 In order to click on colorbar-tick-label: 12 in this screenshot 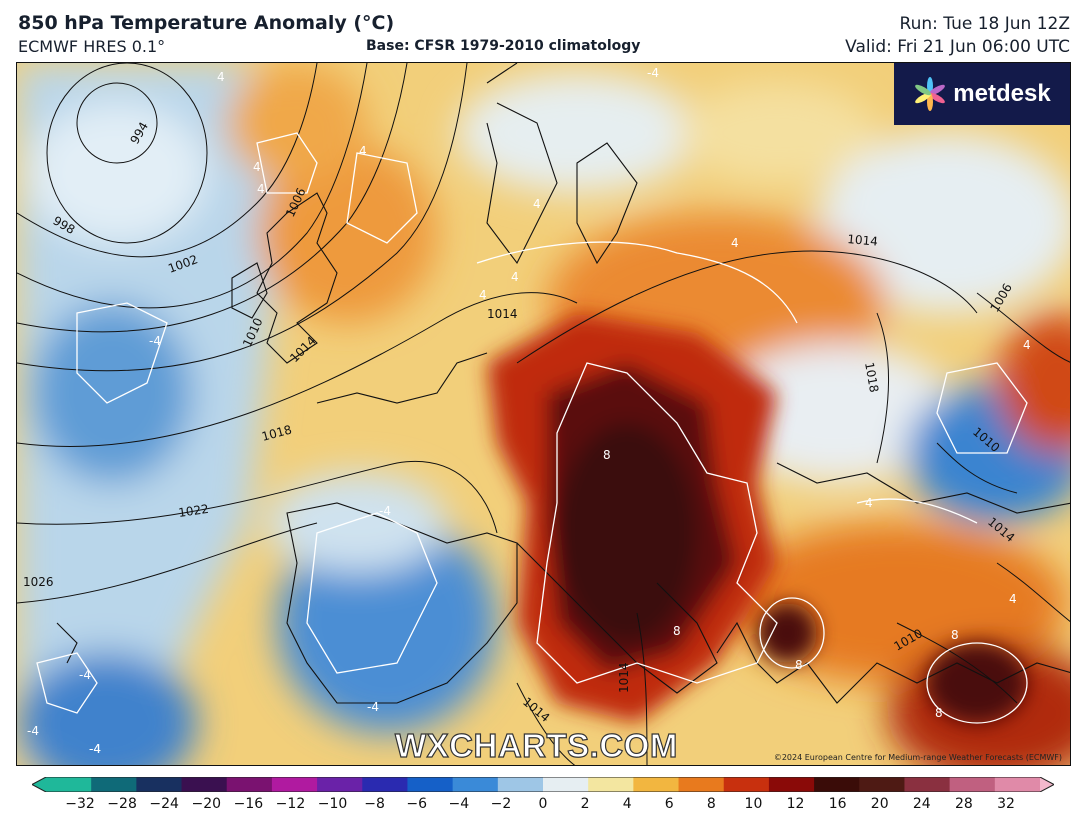, I will do `click(795, 804)`.